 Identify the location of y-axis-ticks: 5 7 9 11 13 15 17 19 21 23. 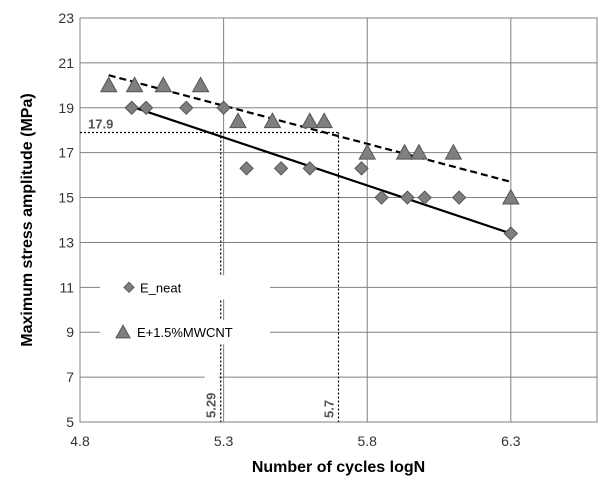
(66, 220).